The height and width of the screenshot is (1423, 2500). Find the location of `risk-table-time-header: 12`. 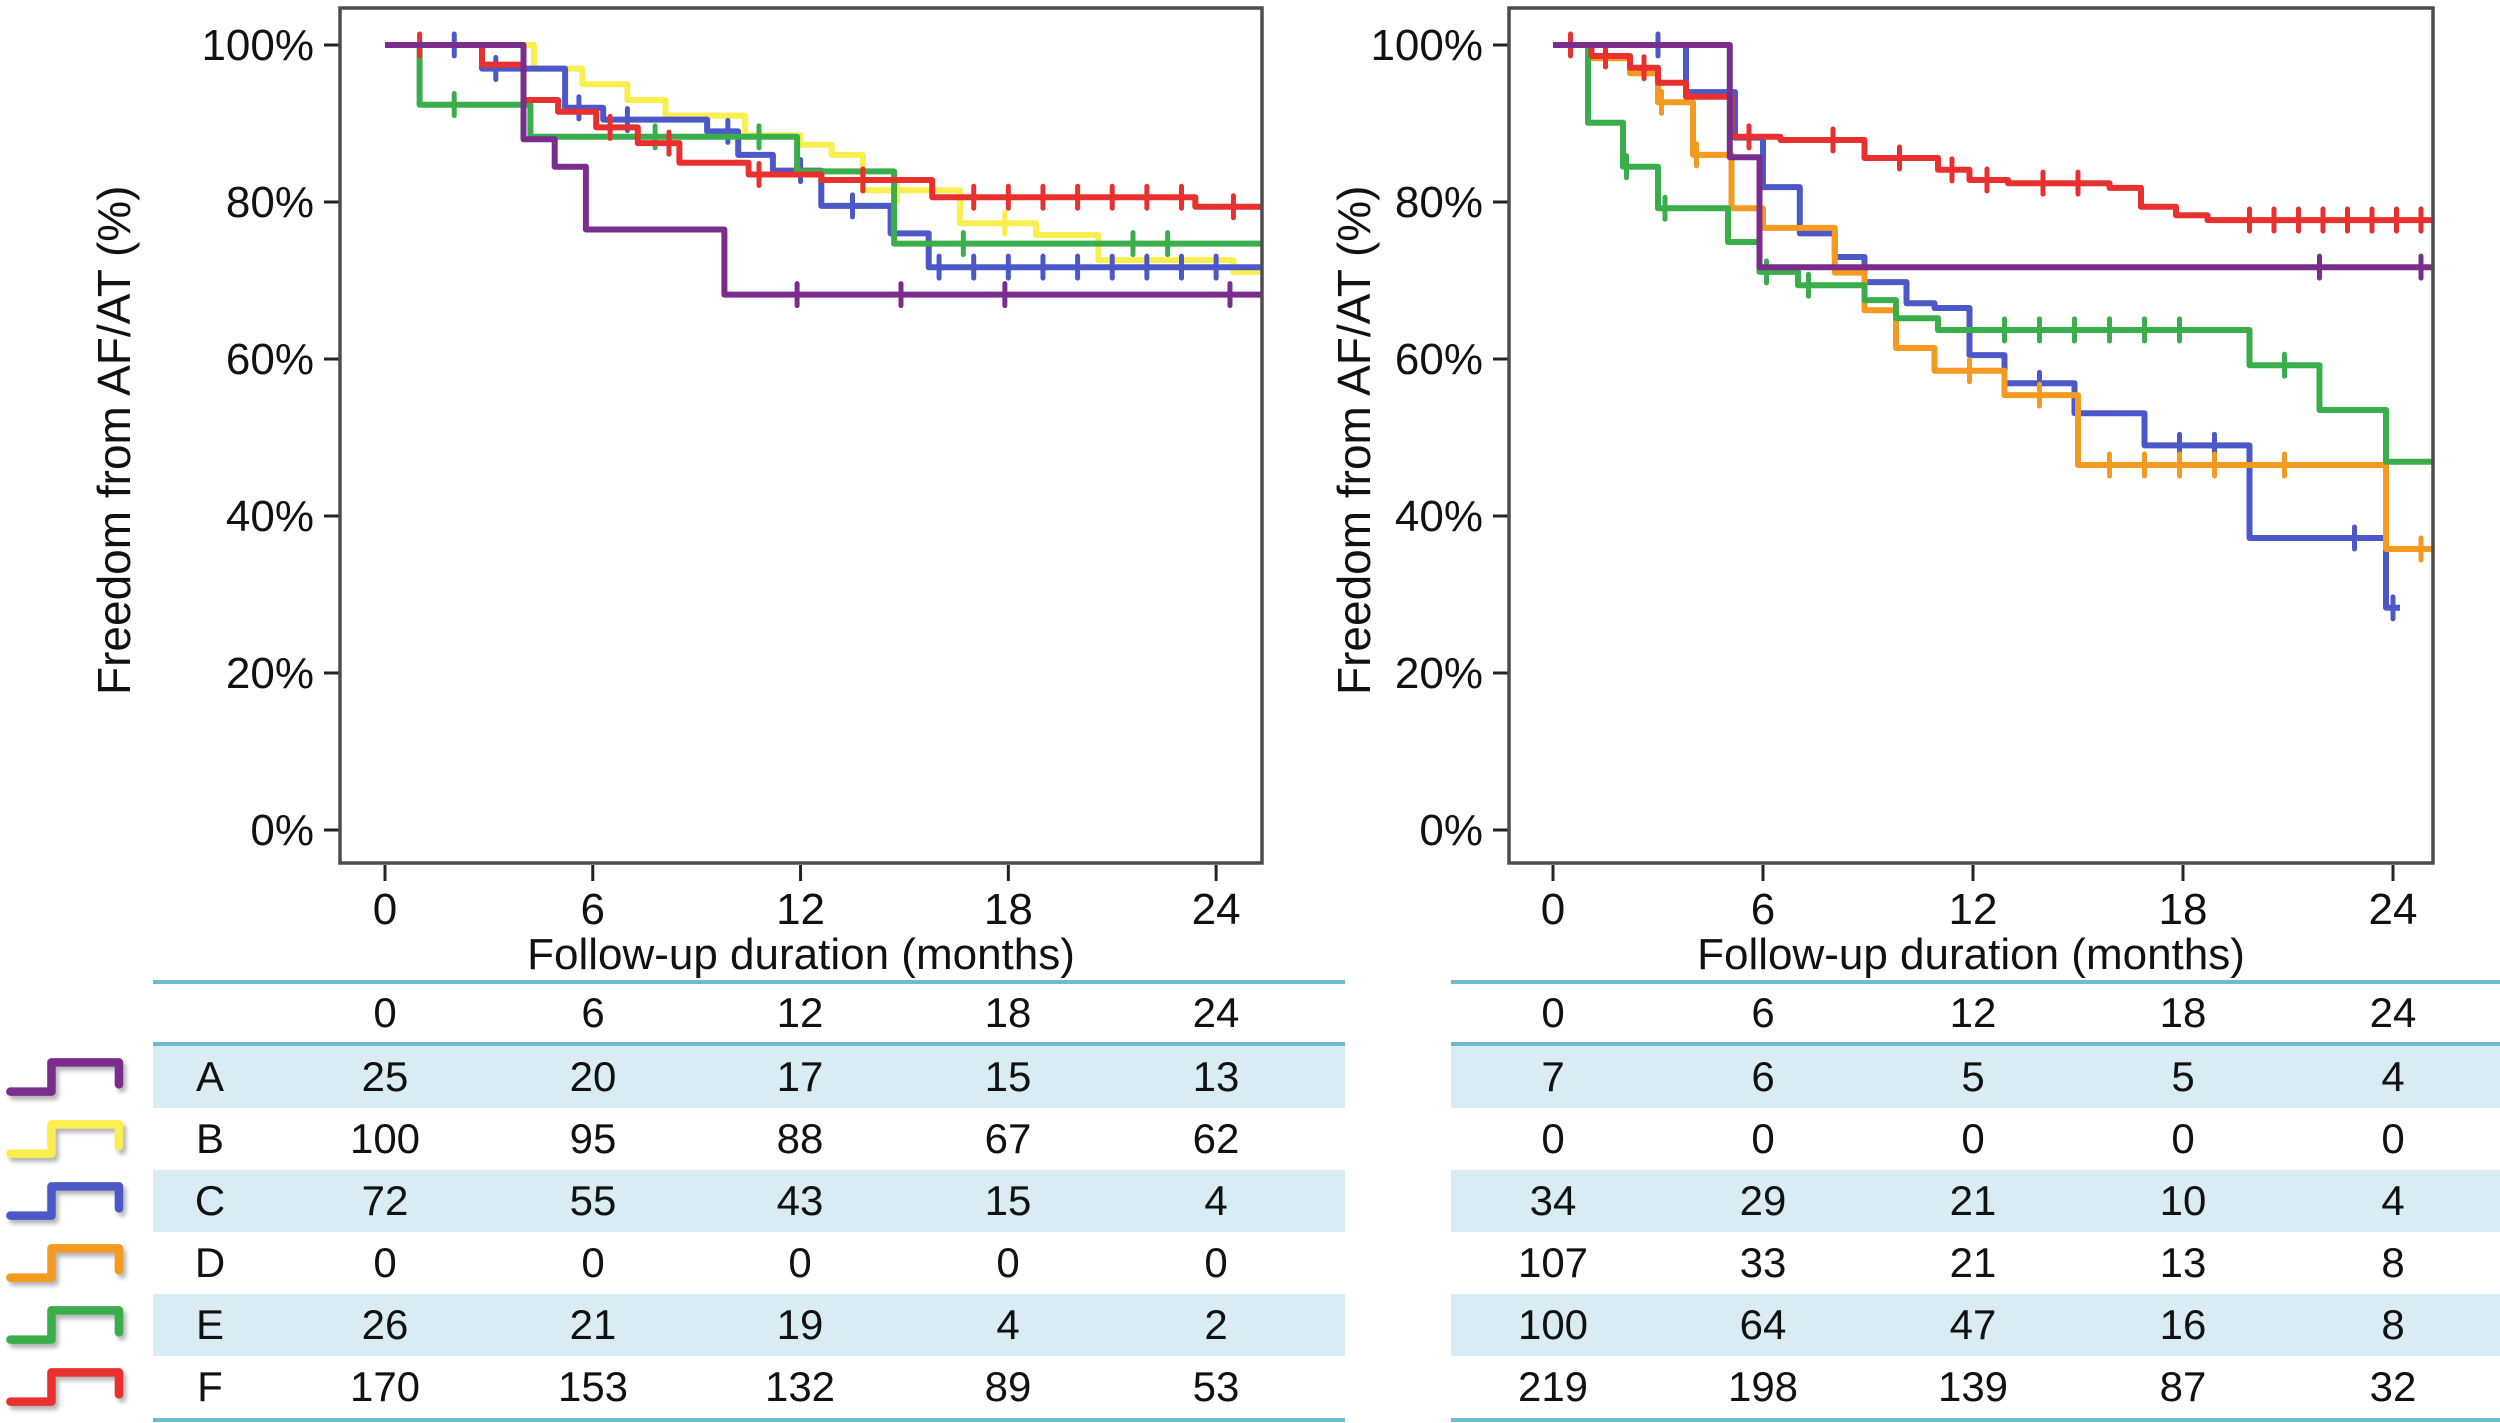

risk-table-time-header: 12 is located at coordinates (800, 1012).